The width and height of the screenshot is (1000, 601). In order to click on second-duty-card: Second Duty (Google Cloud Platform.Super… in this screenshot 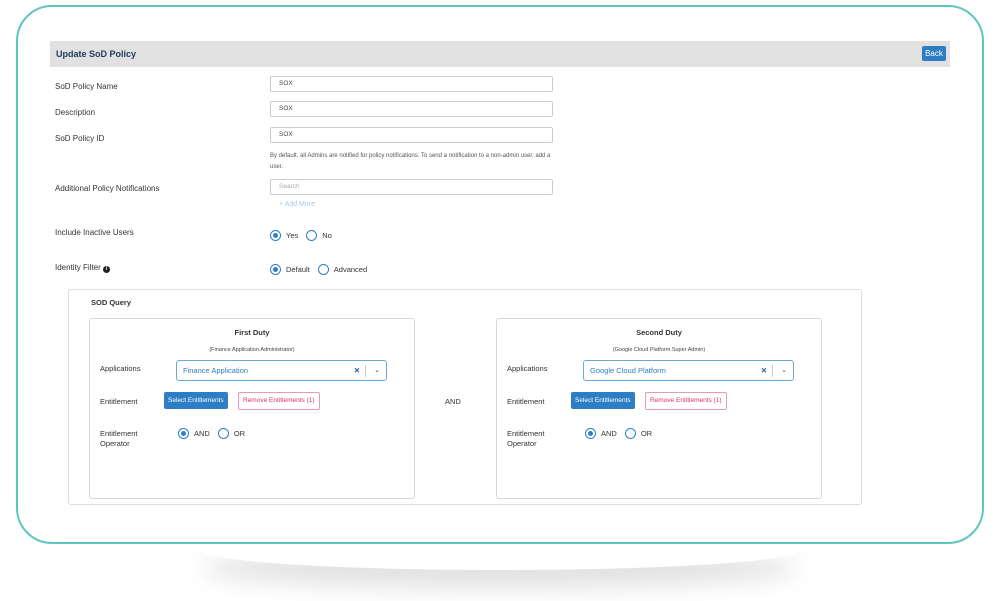, I will do `click(659, 408)`.